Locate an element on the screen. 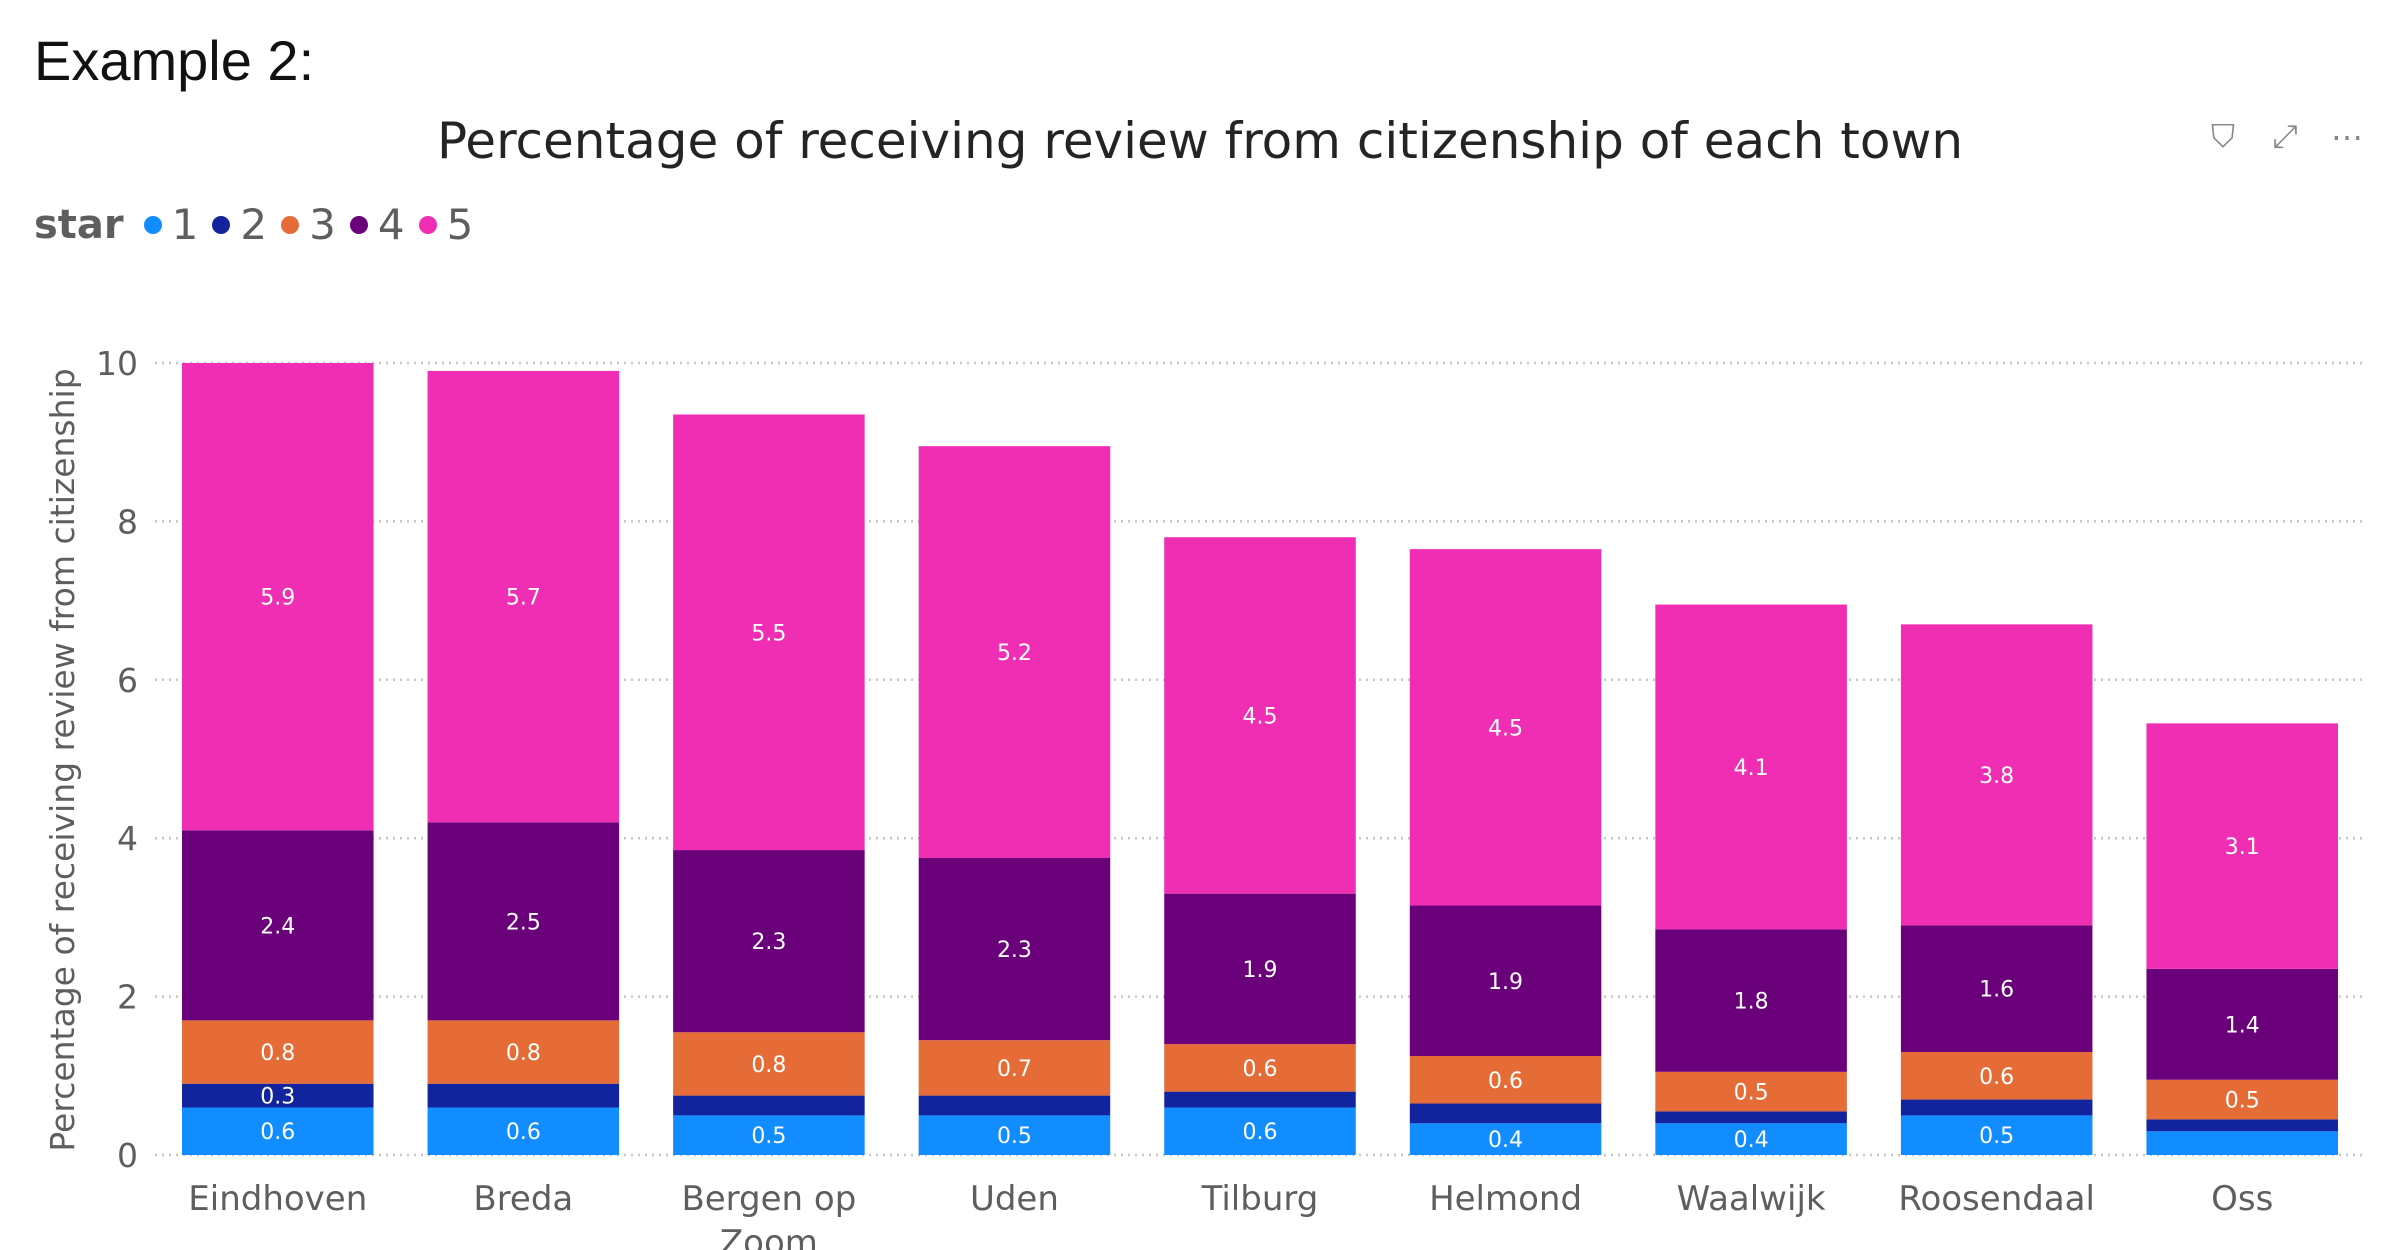 The width and height of the screenshot is (2400, 1250). data-label: 1.6 is located at coordinates (1996, 990).